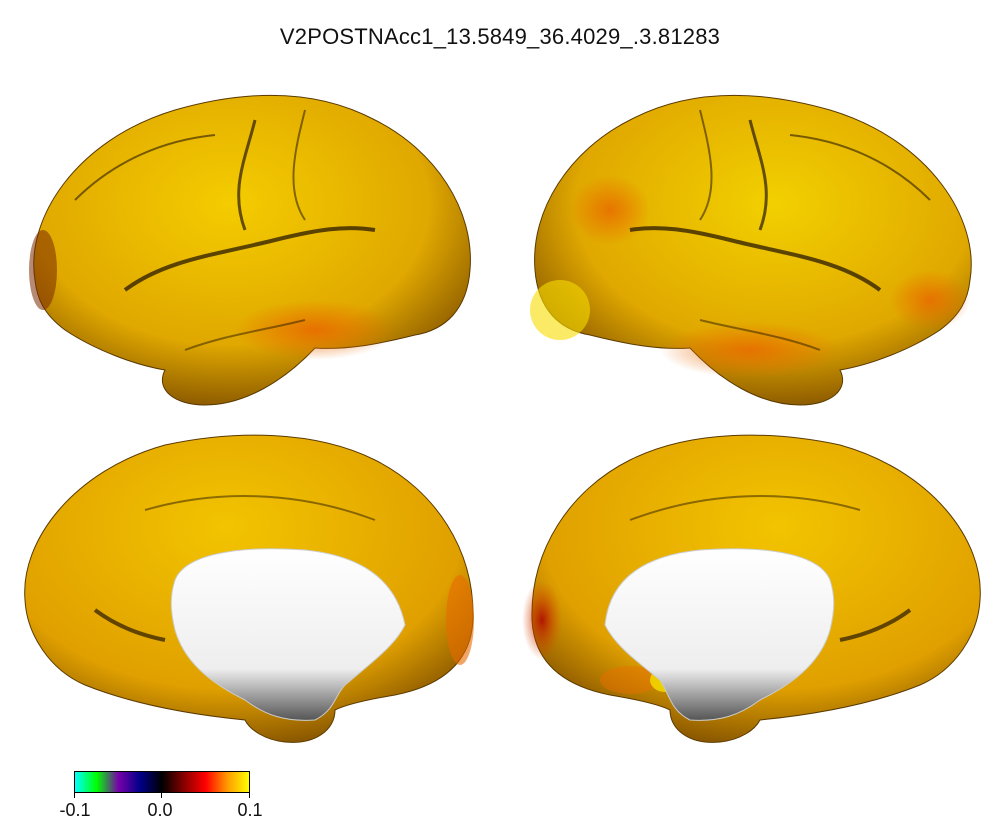 The image size is (1000, 840). What do you see at coordinates (249, 810) in the screenshot?
I see `colorbar-max-label: 0.1` at bounding box center [249, 810].